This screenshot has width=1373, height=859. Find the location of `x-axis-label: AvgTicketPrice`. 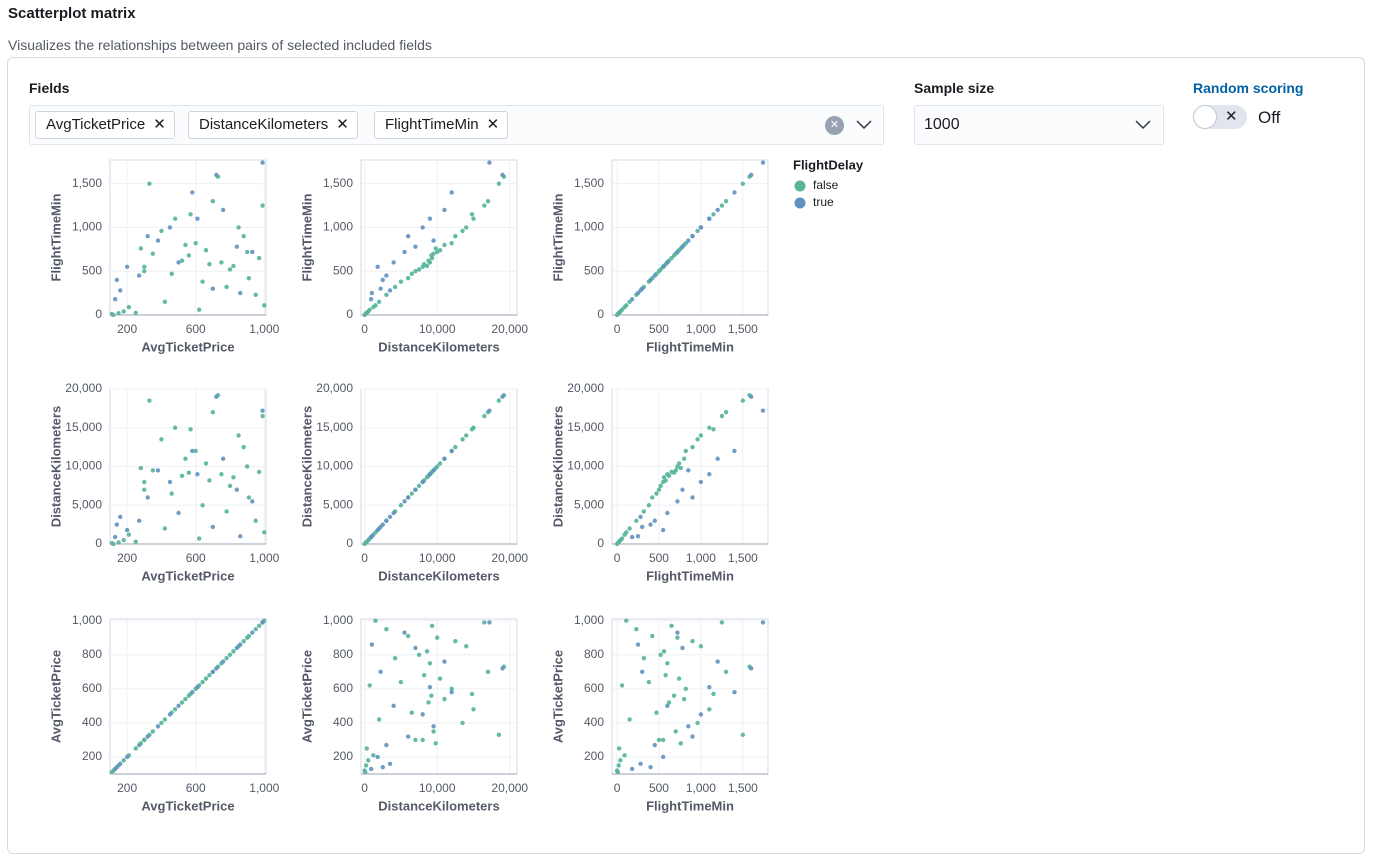

x-axis-label: AvgTicketPrice is located at coordinates (187, 805).